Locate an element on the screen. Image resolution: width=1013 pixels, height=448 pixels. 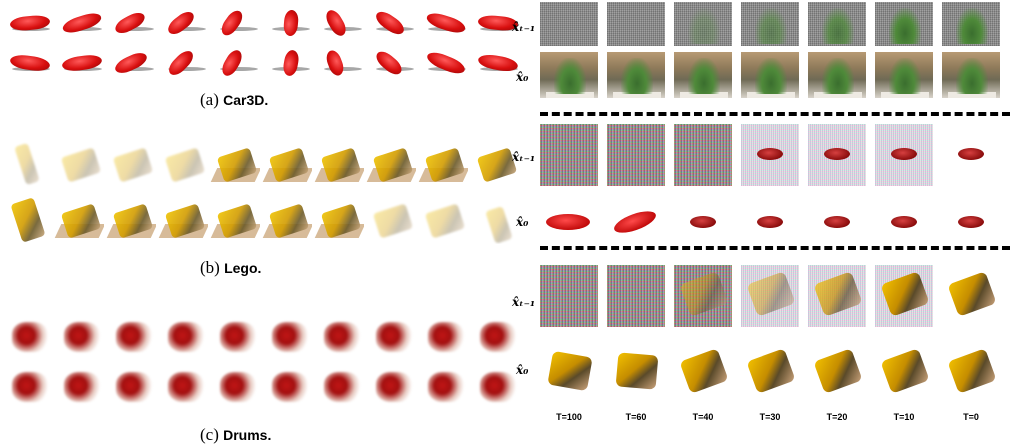
timestep-label: T=30 is located at coordinates (770, 417).